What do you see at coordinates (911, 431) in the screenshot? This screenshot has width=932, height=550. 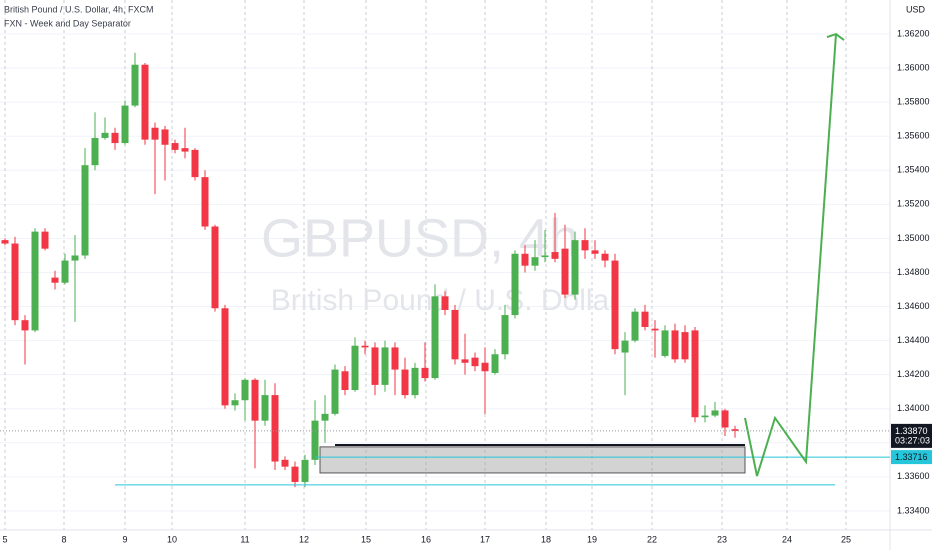 I see `last-price-label: 1.33870` at bounding box center [911, 431].